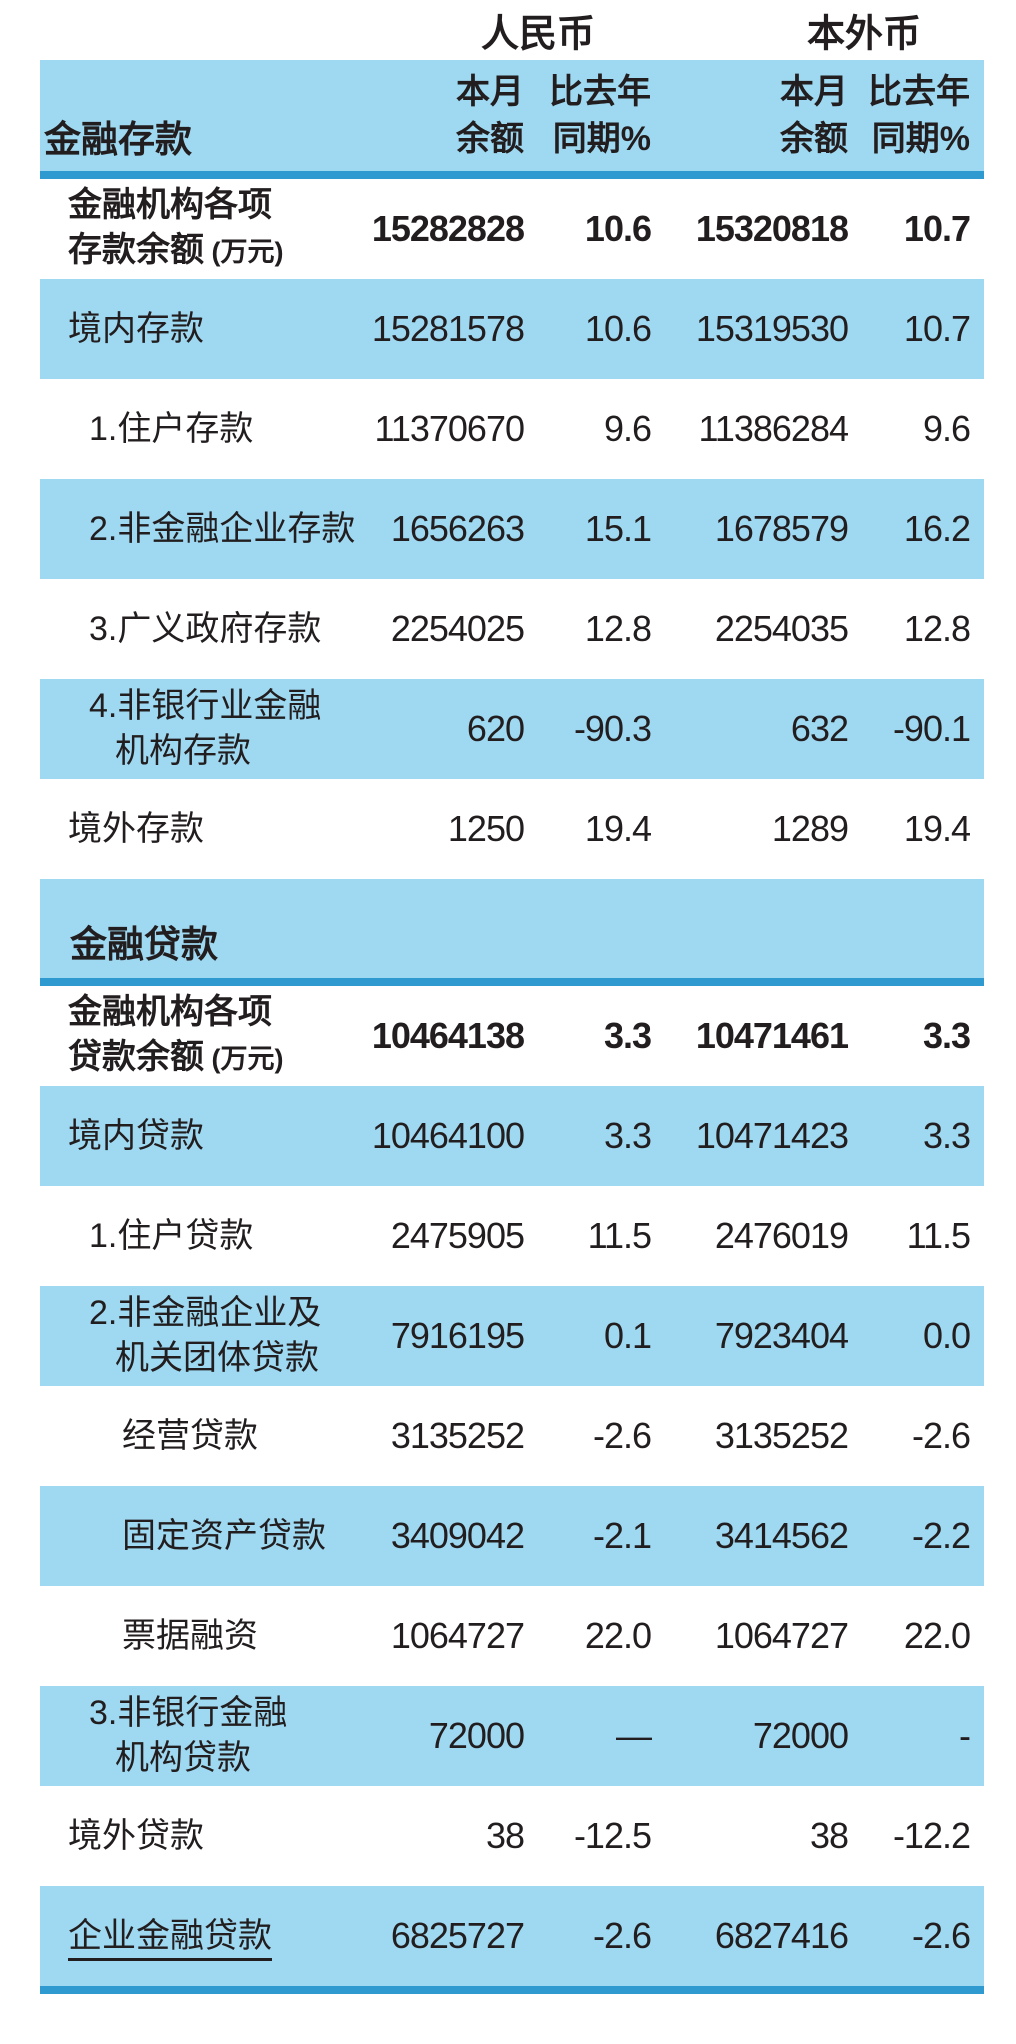 The height and width of the screenshot is (2044, 1016). I want to click on cell-value: 16.2, so click(937, 528).